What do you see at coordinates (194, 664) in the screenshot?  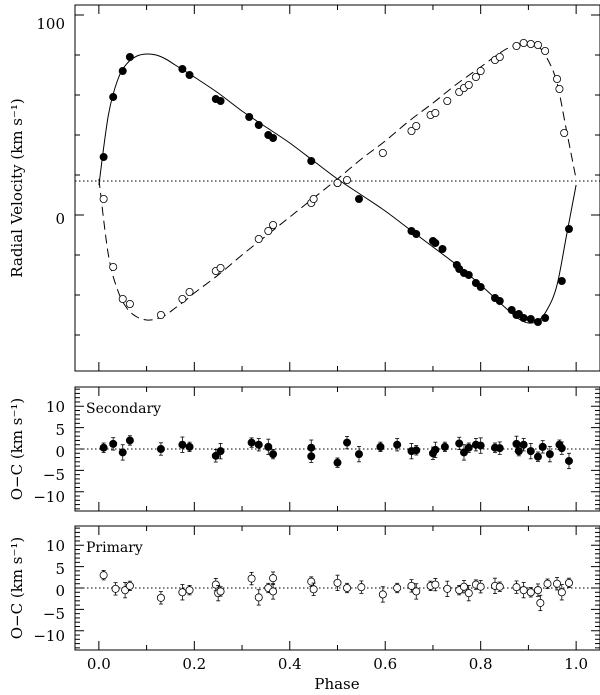 I see `phase-tick-label: 0.2` at bounding box center [194, 664].